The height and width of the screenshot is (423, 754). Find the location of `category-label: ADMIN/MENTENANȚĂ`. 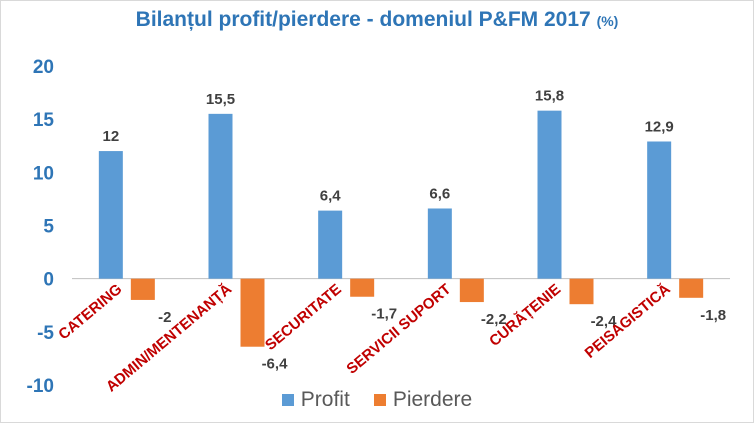

category-label: ADMIN/MENTENANȚĂ is located at coordinates (169, 338).